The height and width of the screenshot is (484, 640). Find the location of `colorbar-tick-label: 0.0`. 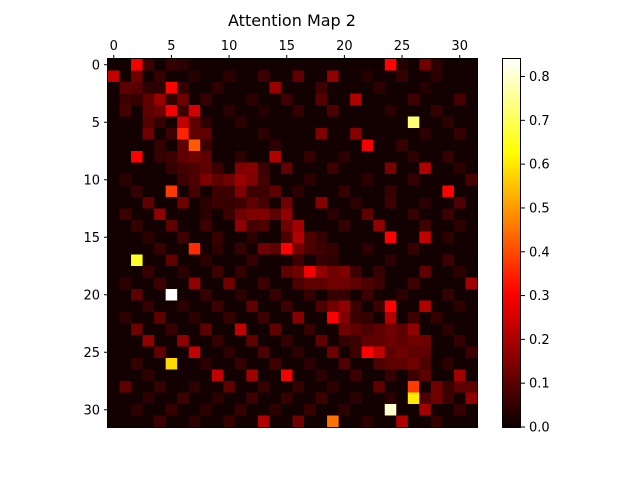

colorbar-tick-label: 0.0 is located at coordinates (539, 428).